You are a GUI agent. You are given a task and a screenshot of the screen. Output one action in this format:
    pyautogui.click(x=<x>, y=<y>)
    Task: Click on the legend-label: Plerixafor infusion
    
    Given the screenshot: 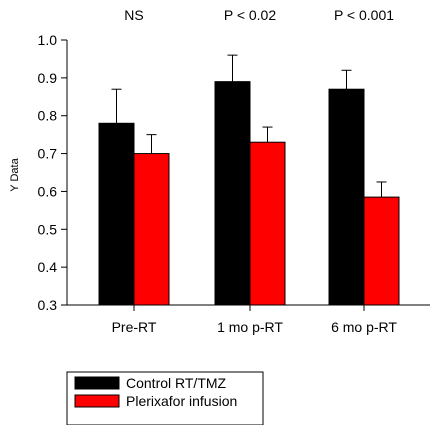 What is the action you would take?
    pyautogui.click(x=181, y=401)
    